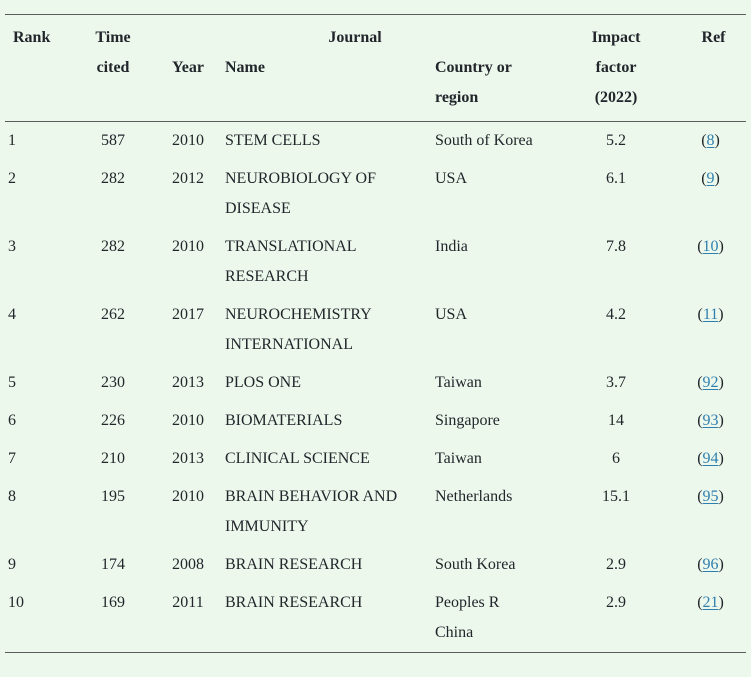  I want to click on impact-factor-cell: 6, so click(616, 458).